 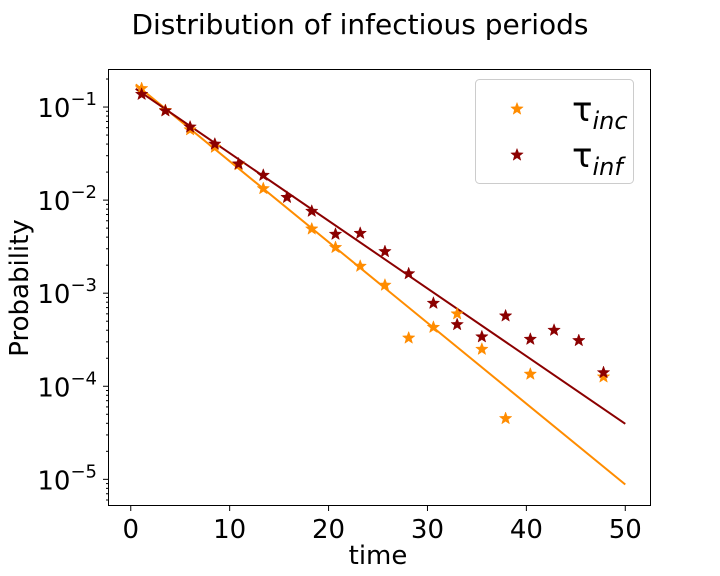 What do you see at coordinates (130, 530) in the screenshot?
I see `x-tick-label: 0` at bounding box center [130, 530].